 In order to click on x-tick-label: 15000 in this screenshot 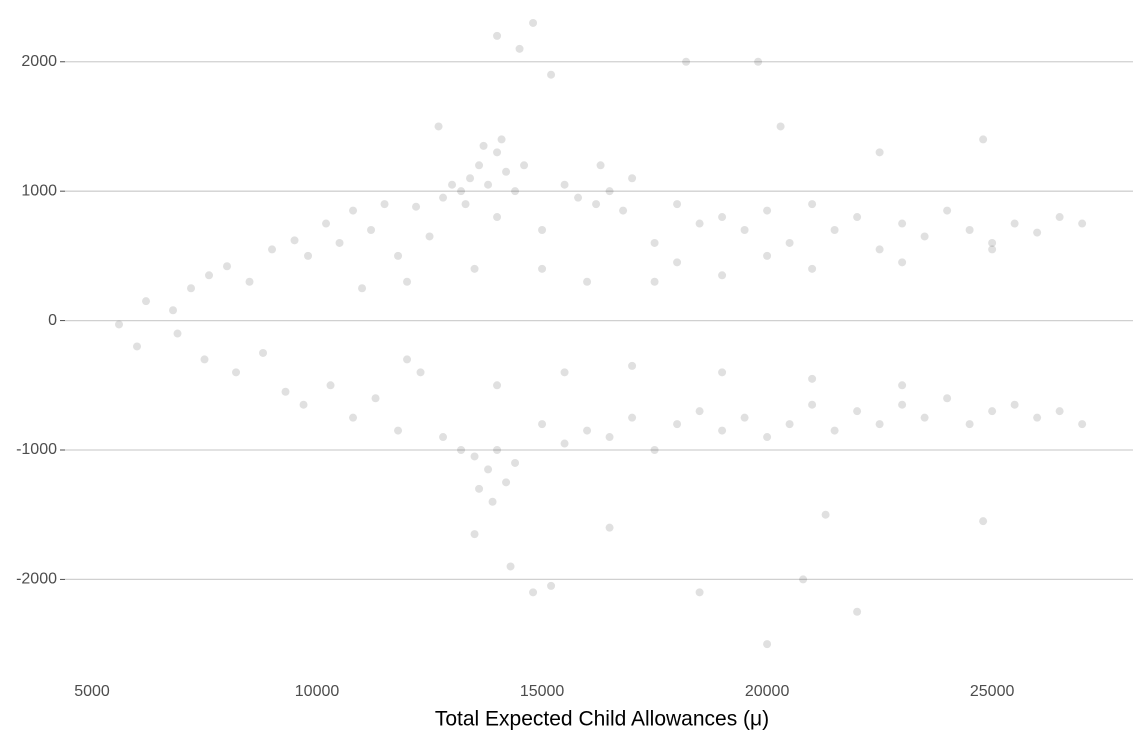, I will do `click(542, 691)`.